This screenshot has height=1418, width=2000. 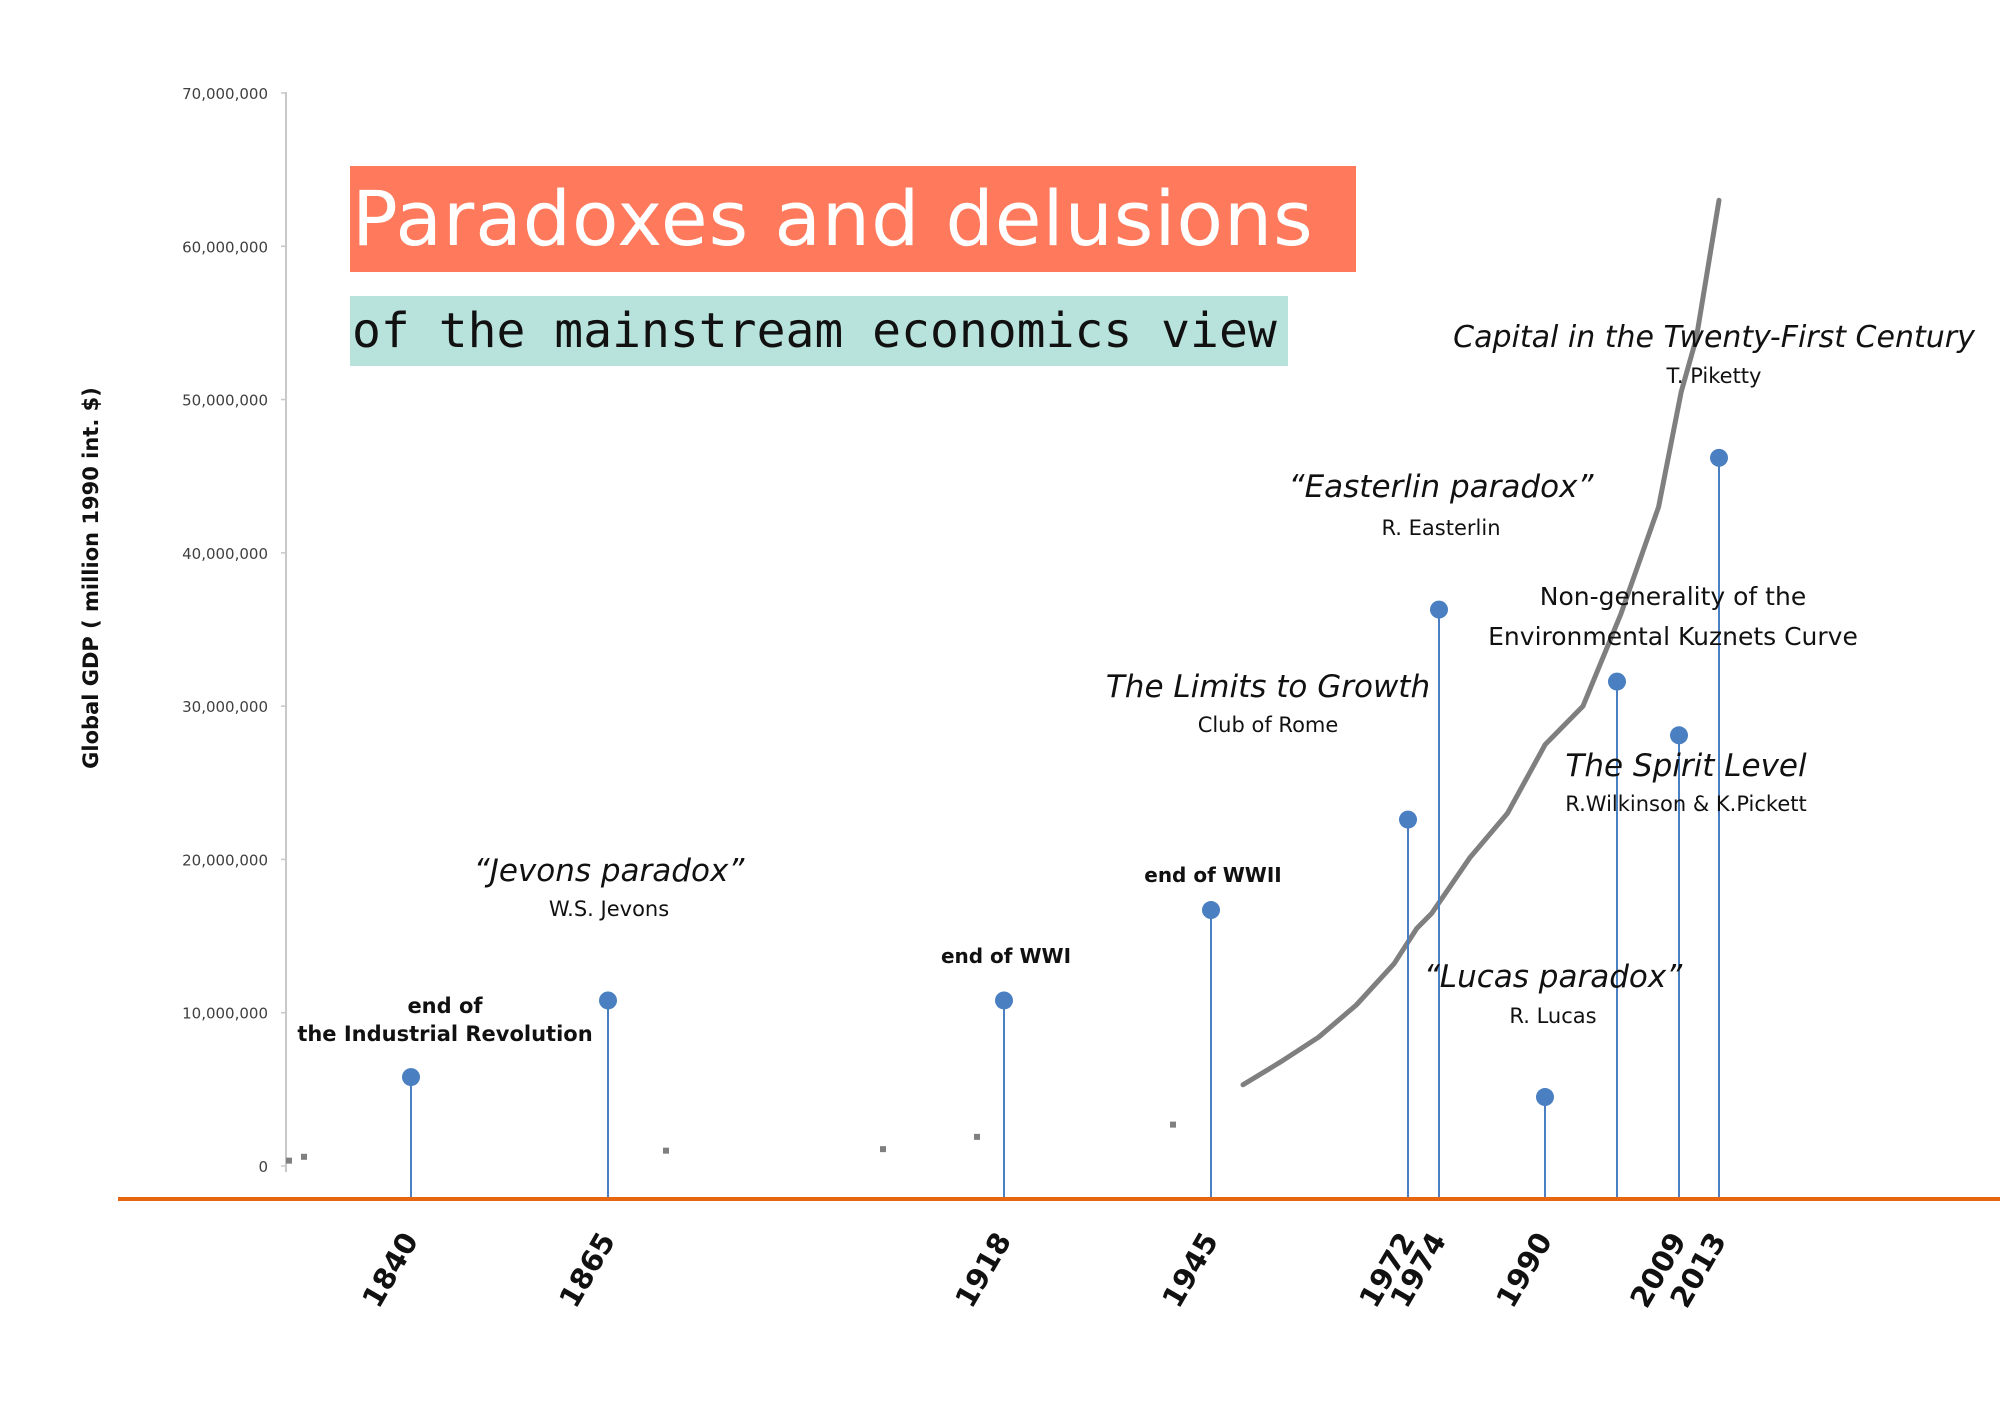 I want to click on annotation-1865-subtitle: W.S. Jevons, so click(x=609, y=909).